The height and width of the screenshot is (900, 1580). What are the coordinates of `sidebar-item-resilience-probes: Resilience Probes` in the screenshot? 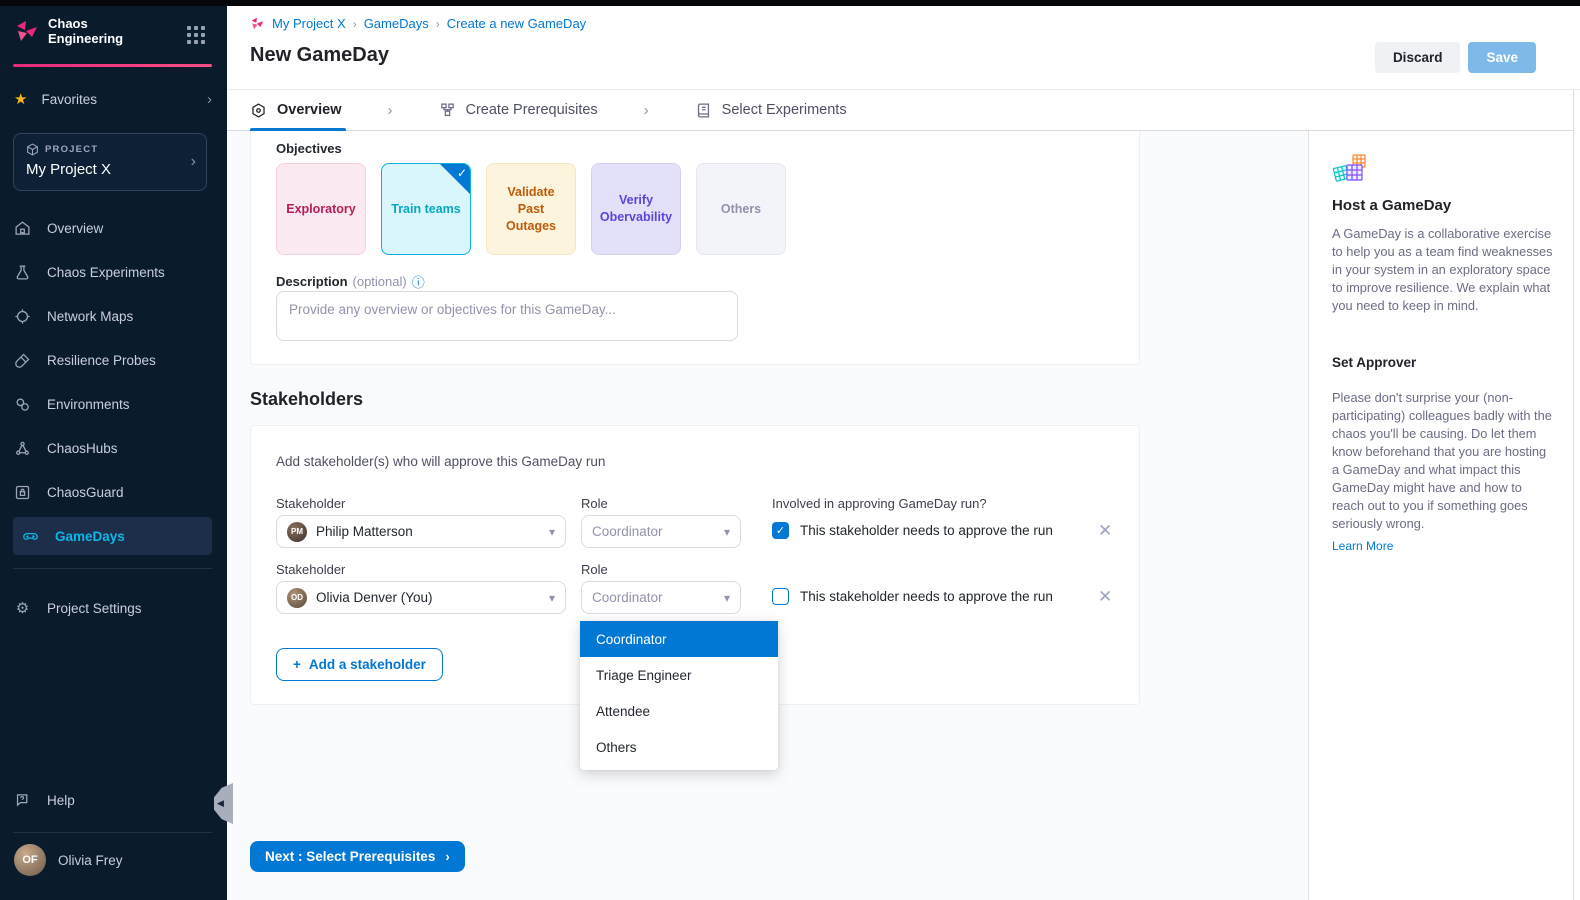 It's located at (113, 360).